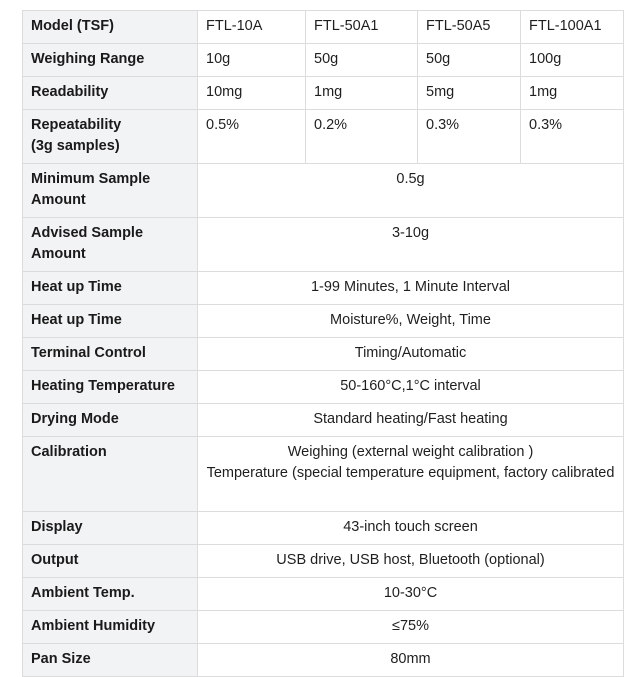  Describe the element at coordinates (361, 136) in the screenshot. I see `table-cell: 0.2%` at that location.